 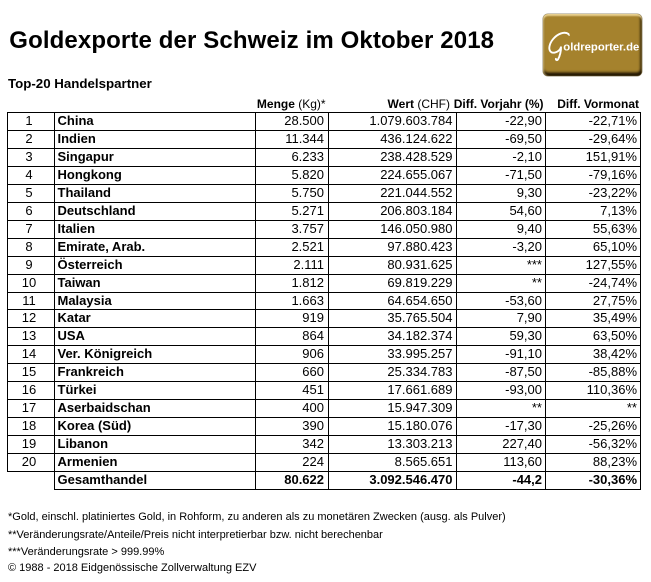 I want to click on svg-text: oldreporter.de, so click(x=601, y=47).